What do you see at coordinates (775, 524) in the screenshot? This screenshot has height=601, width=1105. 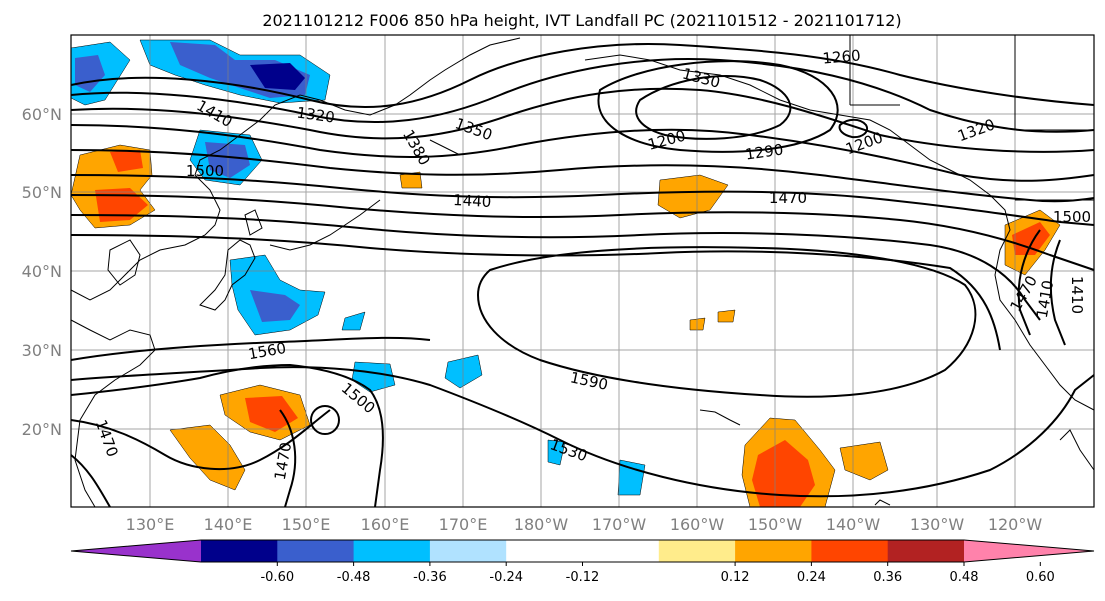 I see `lon-label: 150°W` at bounding box center [775, 524].